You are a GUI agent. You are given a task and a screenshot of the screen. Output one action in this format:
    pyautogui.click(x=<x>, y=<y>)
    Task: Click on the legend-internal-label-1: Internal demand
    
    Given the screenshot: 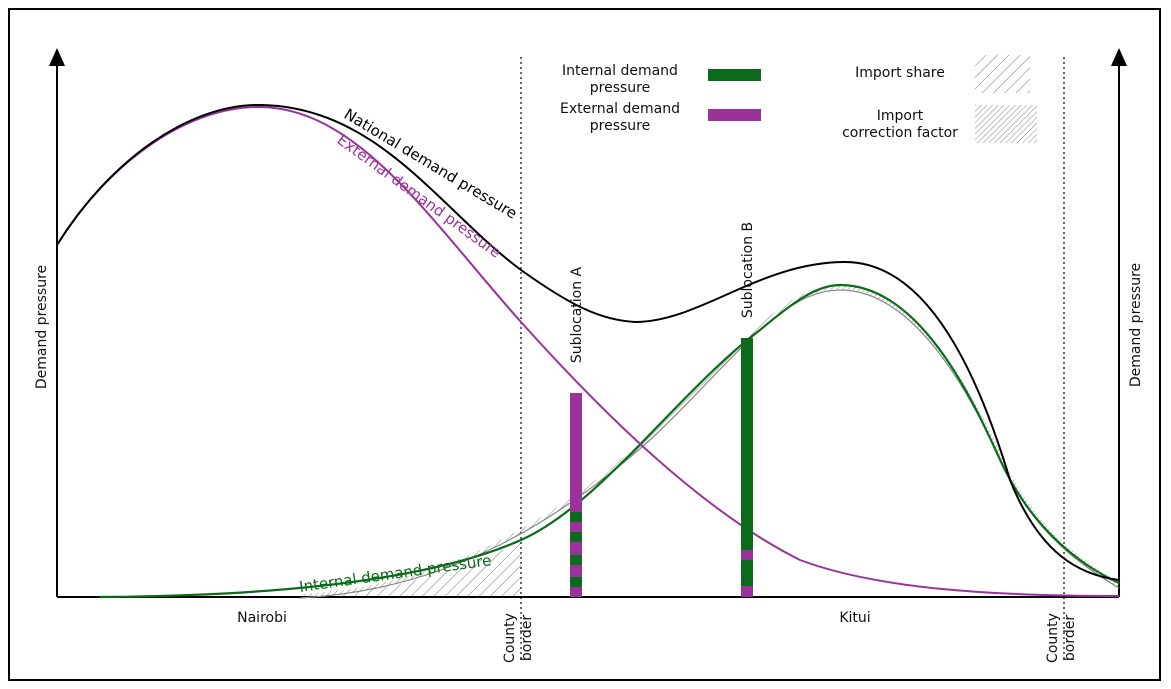 What is the action you would take?
    pyautogui.click(x=620, y=71)
    